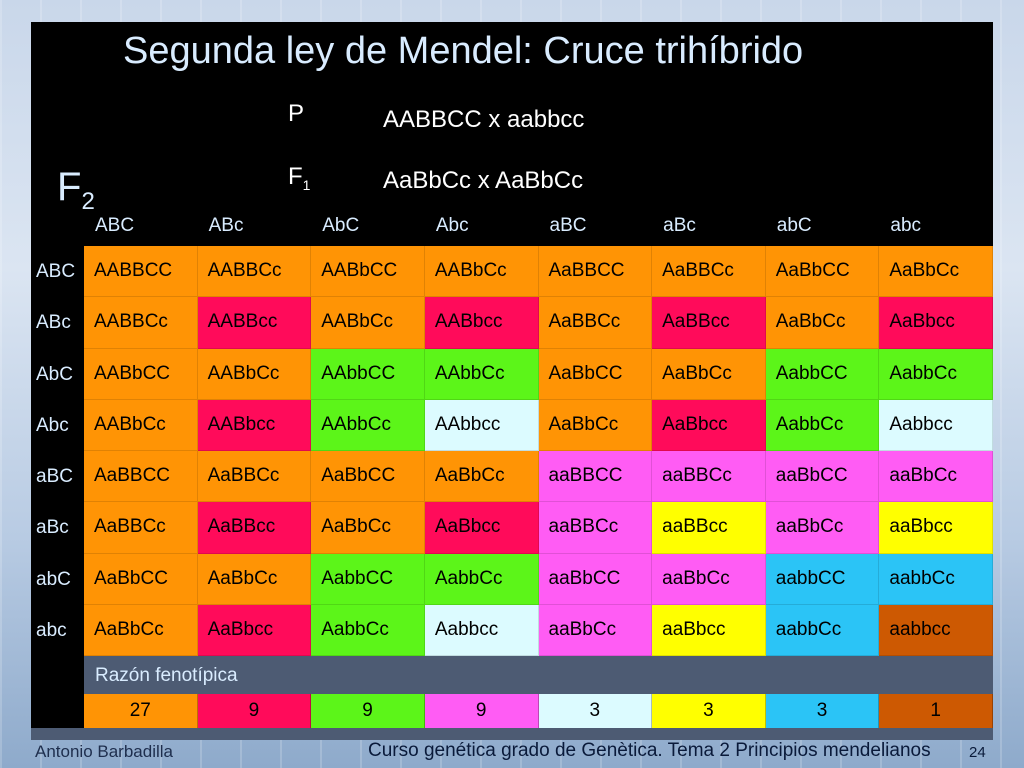 This screenshot has width=1024, height=768. What do you see at coordinates (463, 51) in the screenshot?
I see `slide-title: Segunda ley de Mendel: Cruce trihíbrido` at bounding box center [463, 51].